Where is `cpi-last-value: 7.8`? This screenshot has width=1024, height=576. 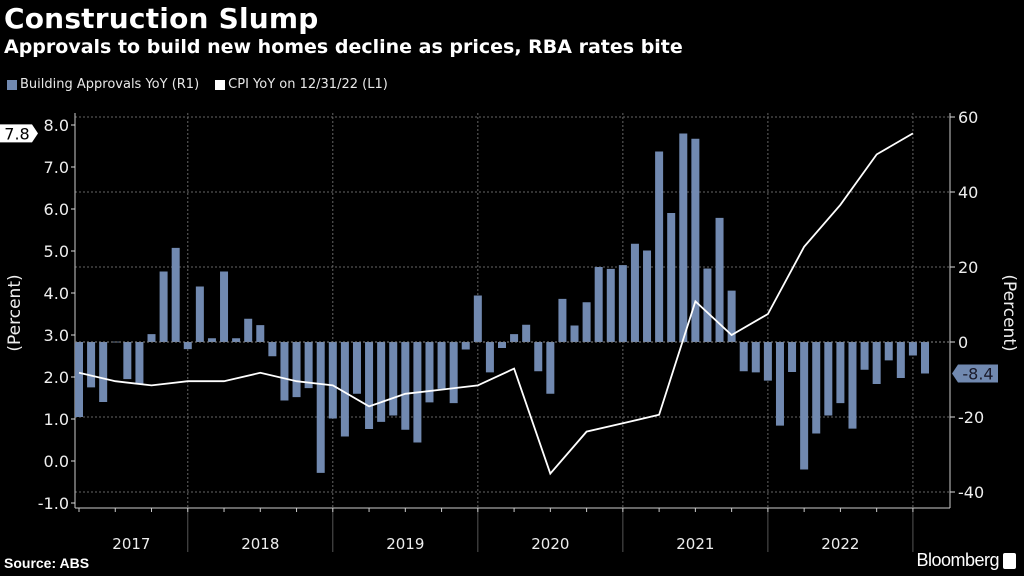
cpi-last-value: 7.8 is located at coordinates (16, 133).